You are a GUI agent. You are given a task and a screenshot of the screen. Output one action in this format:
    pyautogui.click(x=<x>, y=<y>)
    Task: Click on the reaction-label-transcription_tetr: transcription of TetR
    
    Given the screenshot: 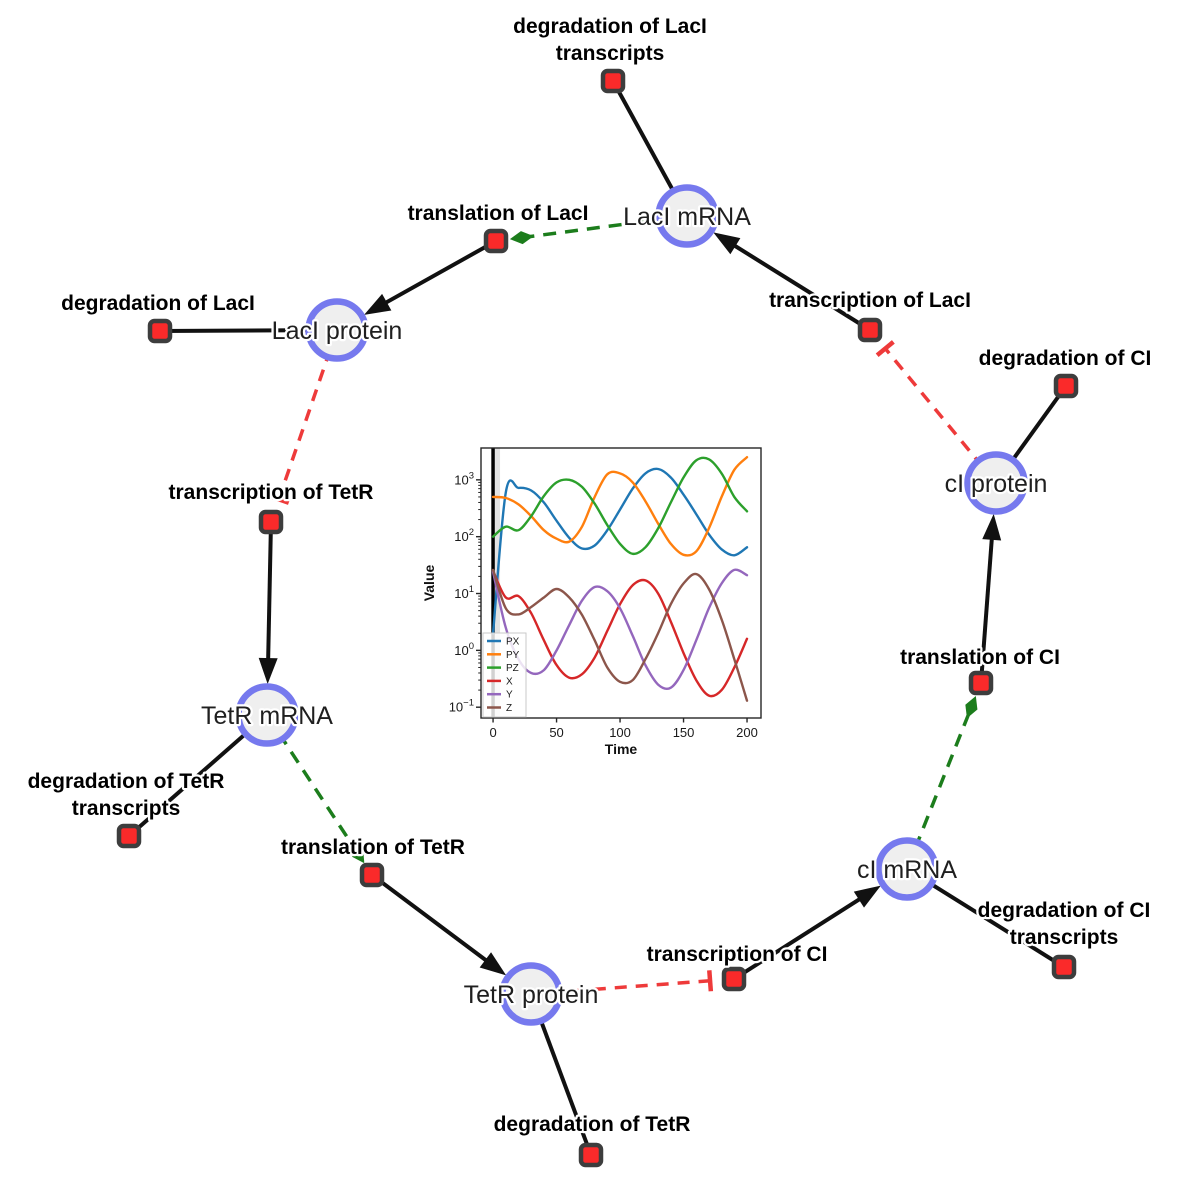 What is the action you would take?
    pyautogui.click(x=271, y=492)
    